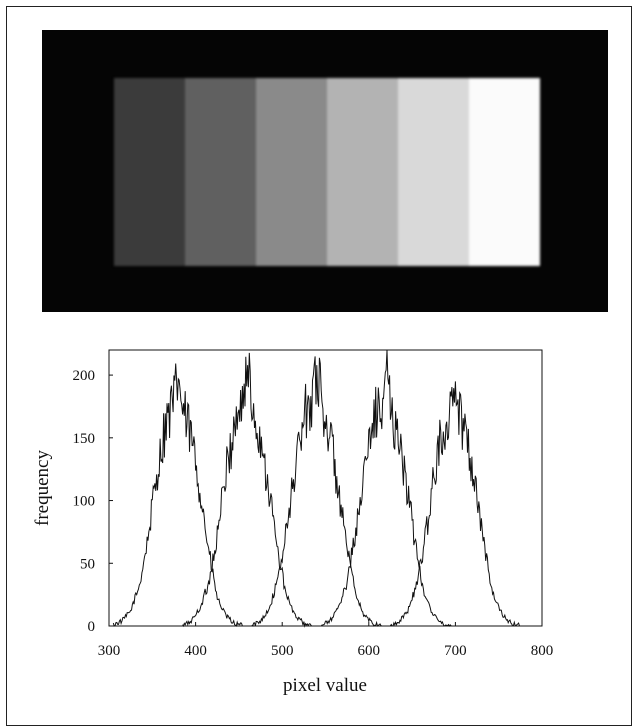 Image resolution: width=639 pixels, height=726 pixels. I want to click on x-tick-label: 600, so click(369, 651).